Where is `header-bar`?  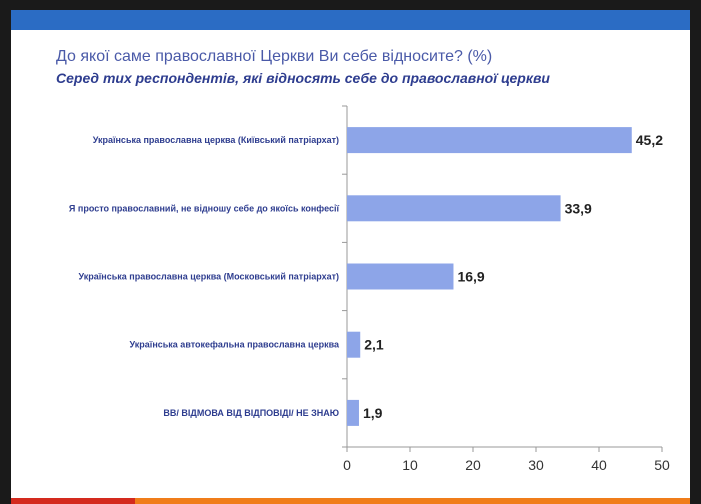 header-bar is located at coordinates (350, 20).